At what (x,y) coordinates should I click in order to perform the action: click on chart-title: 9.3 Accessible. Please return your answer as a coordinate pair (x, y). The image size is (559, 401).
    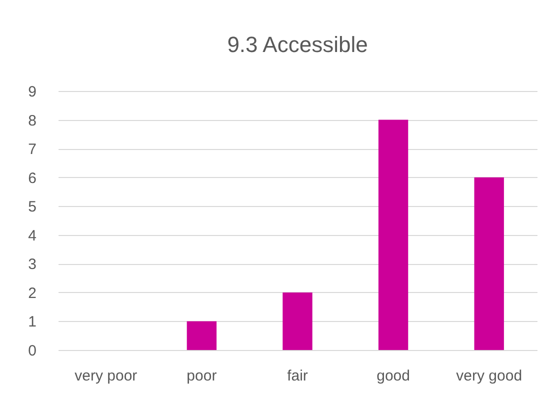
    Looking at the image, I should click on (297, 44).